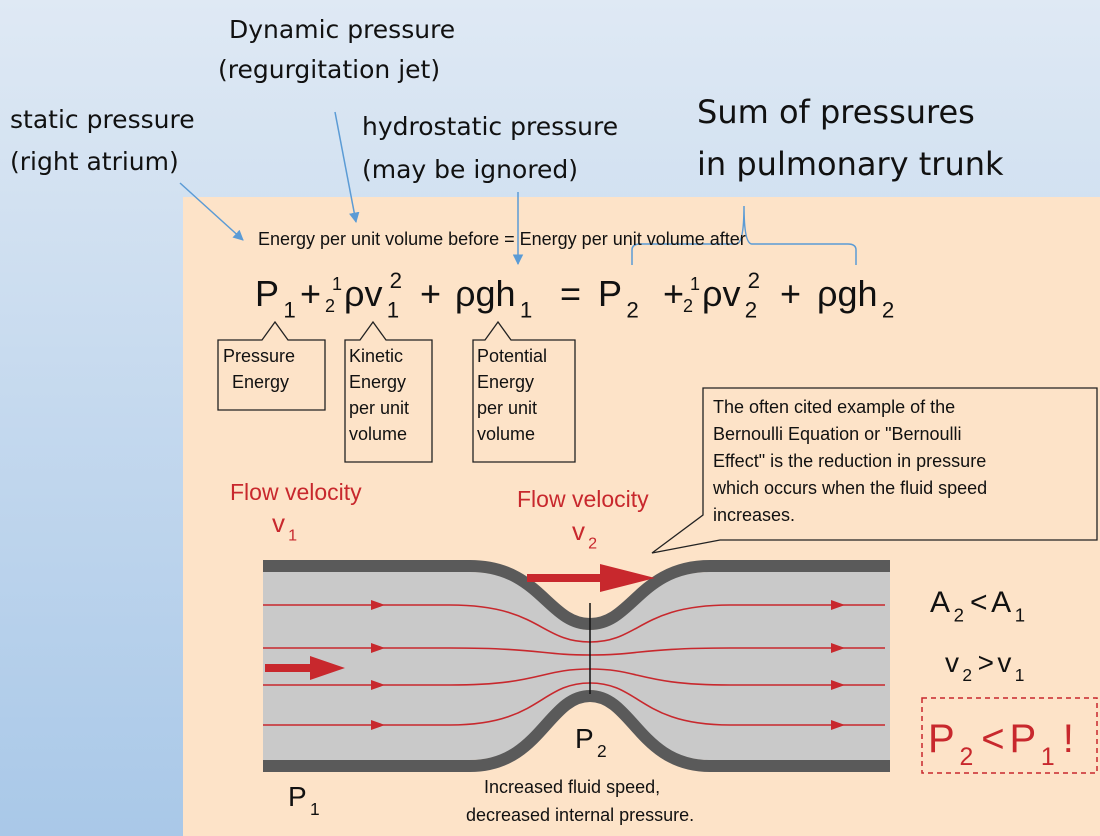 Image resolution: width=1100 pixels, height=836 pixels. Describe the element at coordinates (837, 434) in the screenshot. I see `callout-line: Bernoulli Equation or "Bernoulli` at that location.